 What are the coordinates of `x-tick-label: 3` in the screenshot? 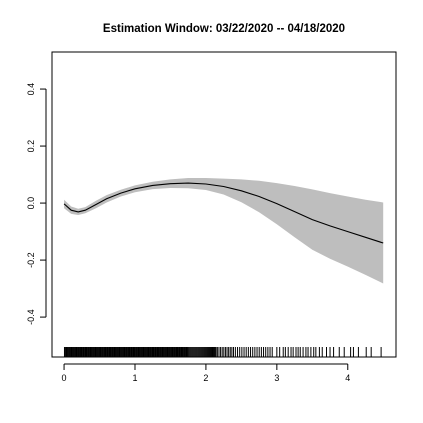 It's located at (276, 378).